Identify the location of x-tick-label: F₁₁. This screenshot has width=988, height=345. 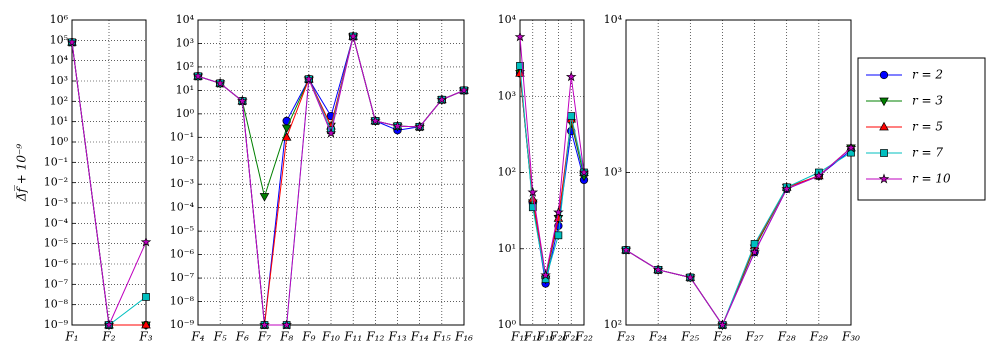
(352, 337).